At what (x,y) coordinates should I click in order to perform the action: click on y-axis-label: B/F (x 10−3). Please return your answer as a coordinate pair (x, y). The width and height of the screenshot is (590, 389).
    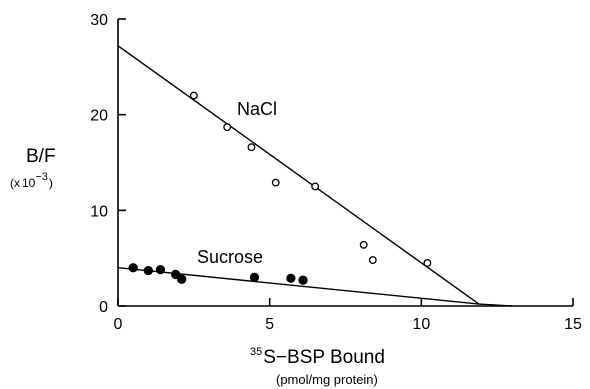
    Looking at the image, I should click on (33, 168).